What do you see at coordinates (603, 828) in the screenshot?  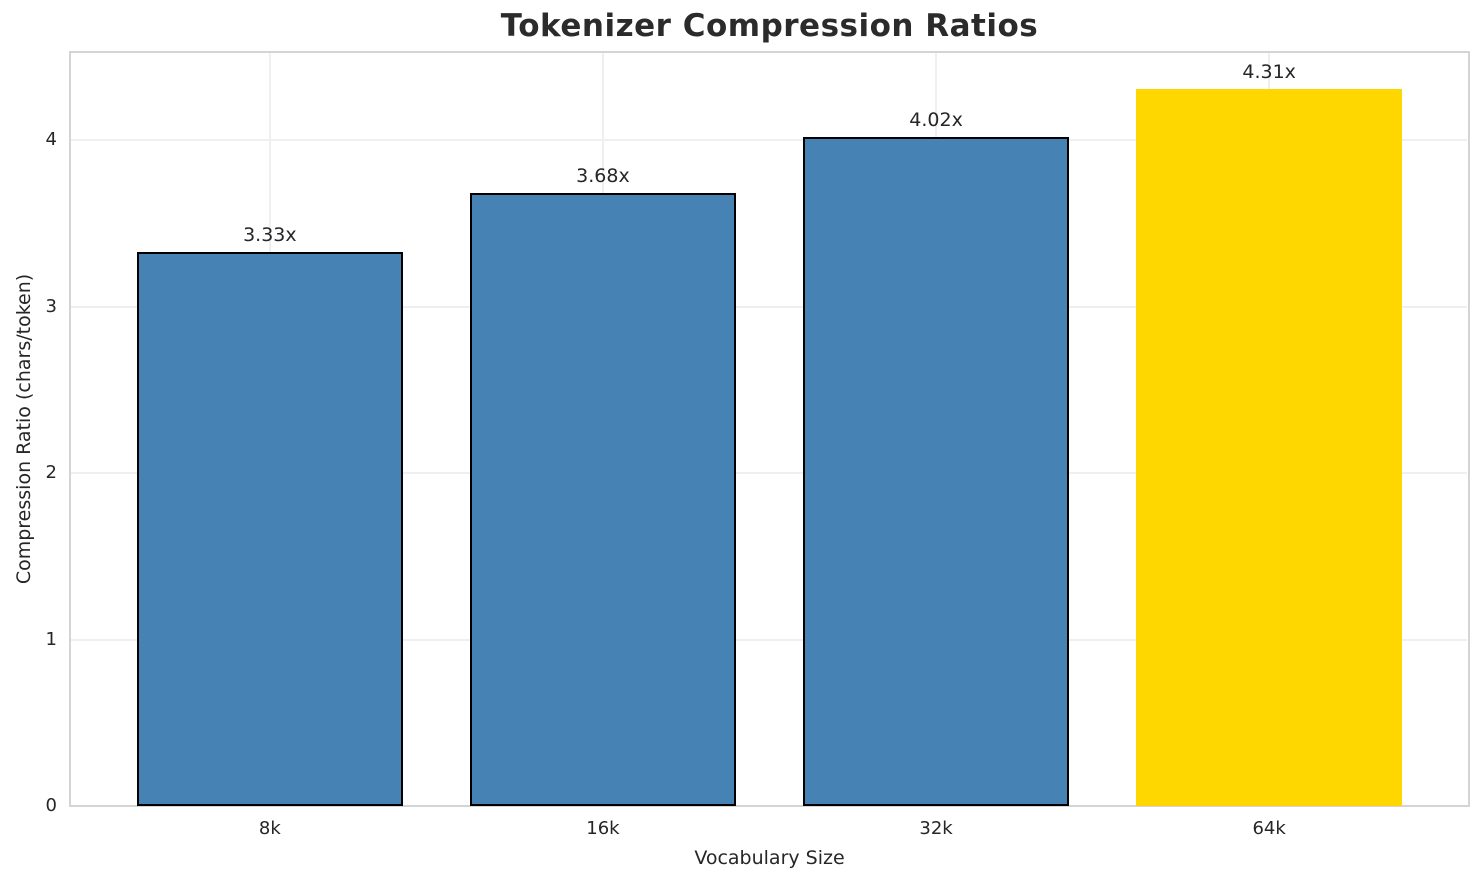 I see `x-tick-label-16k: 16k` at bounding box center [603, 828].